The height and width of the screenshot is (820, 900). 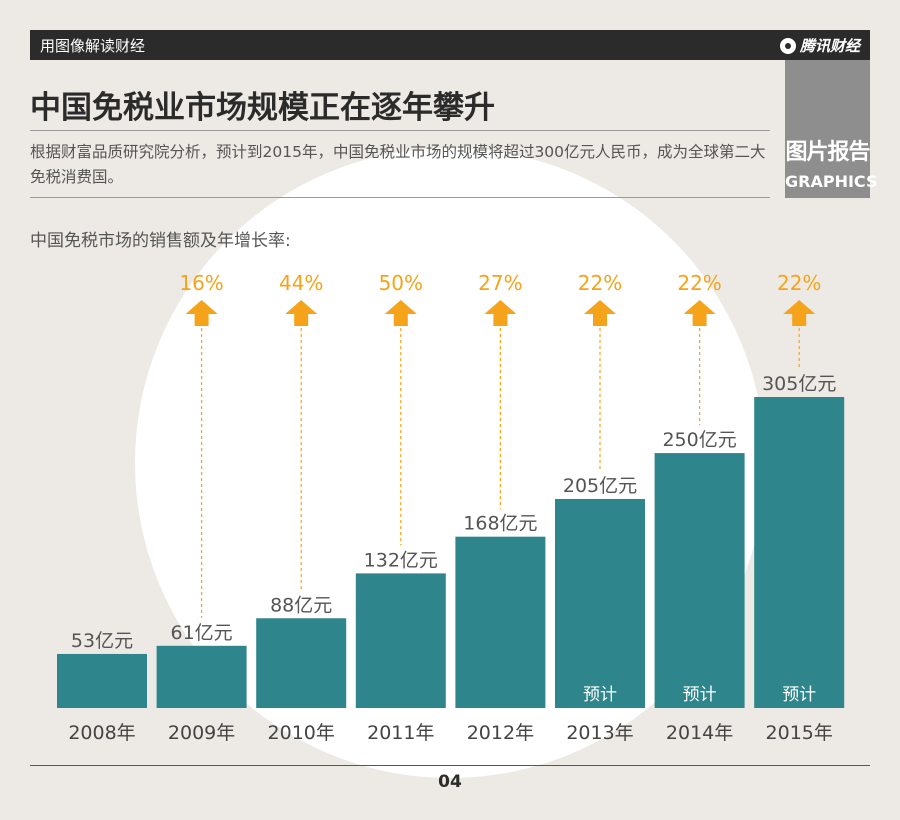 I want to click on value-label: 305亿元, so click(x=799, y=384).